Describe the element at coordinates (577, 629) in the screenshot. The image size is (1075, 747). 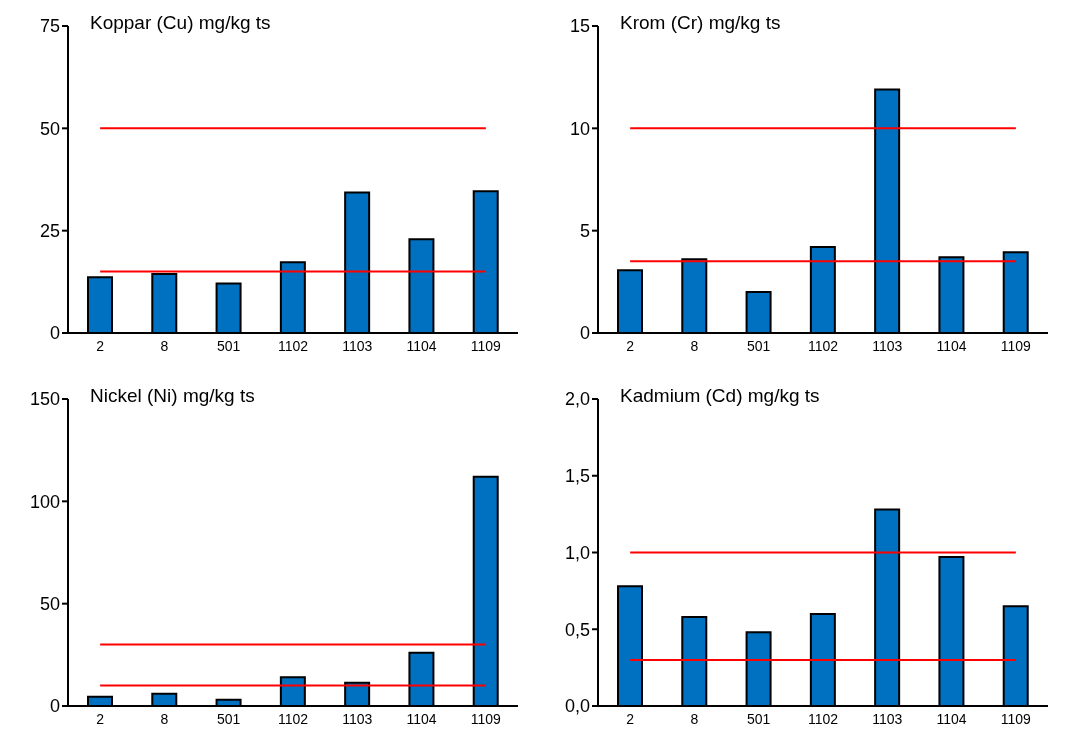
I see `y-tick-label: 0,5` at that location.